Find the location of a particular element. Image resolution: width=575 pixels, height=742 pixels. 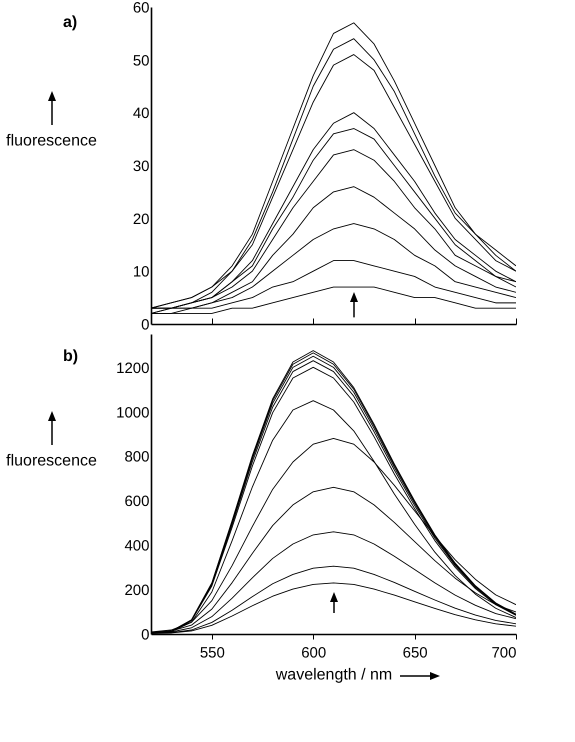

y-tick-label: 40 is located at coordinates (141, 113).